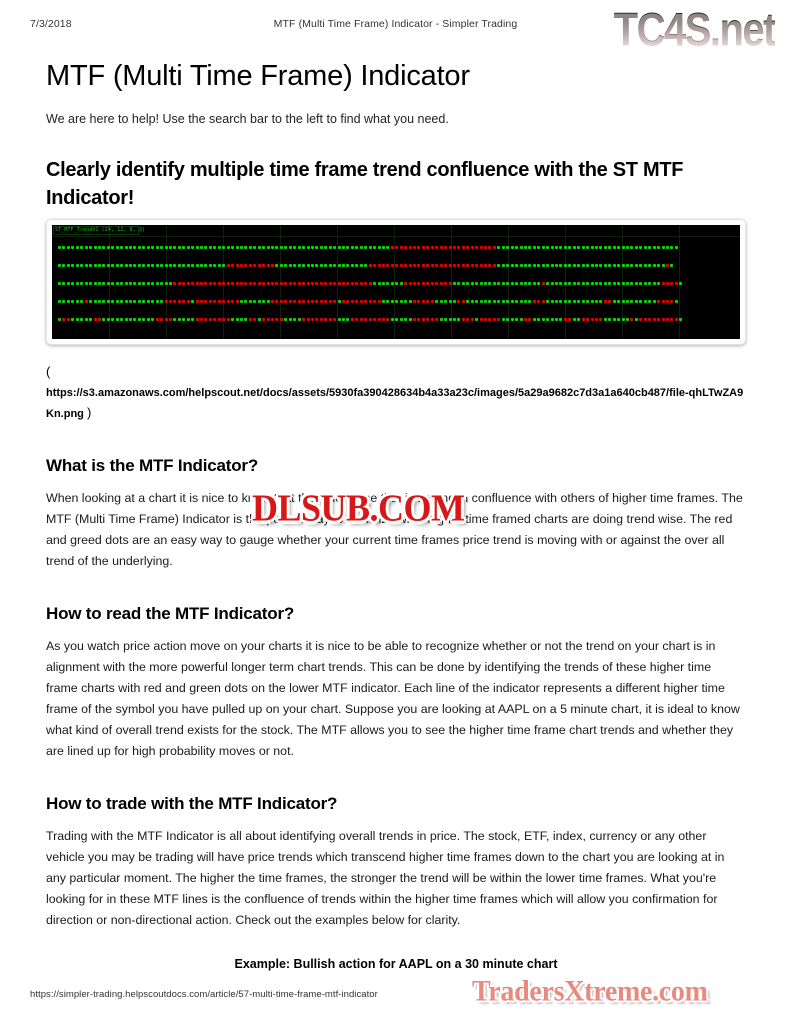 The image size is (791, 1024). I want to click on chart-gridline-horizontal, so click(396, 236).